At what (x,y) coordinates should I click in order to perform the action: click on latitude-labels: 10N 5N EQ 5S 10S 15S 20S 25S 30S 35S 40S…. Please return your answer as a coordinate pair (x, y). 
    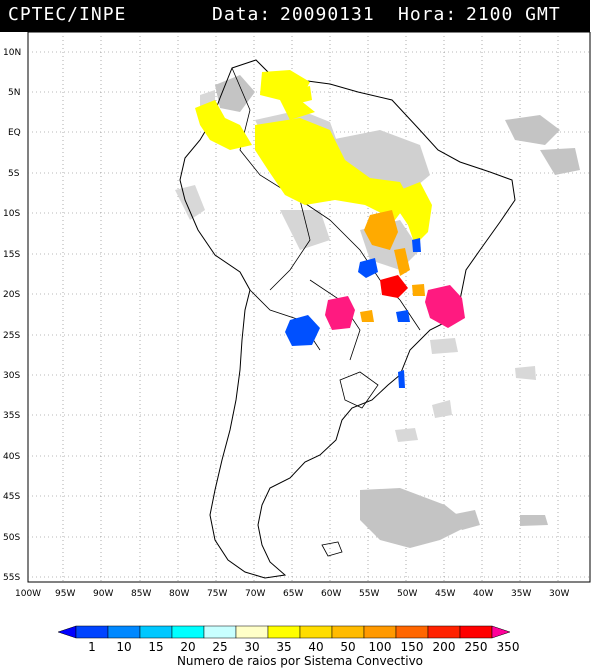
    Looking at the image, I should click on (12, 315).